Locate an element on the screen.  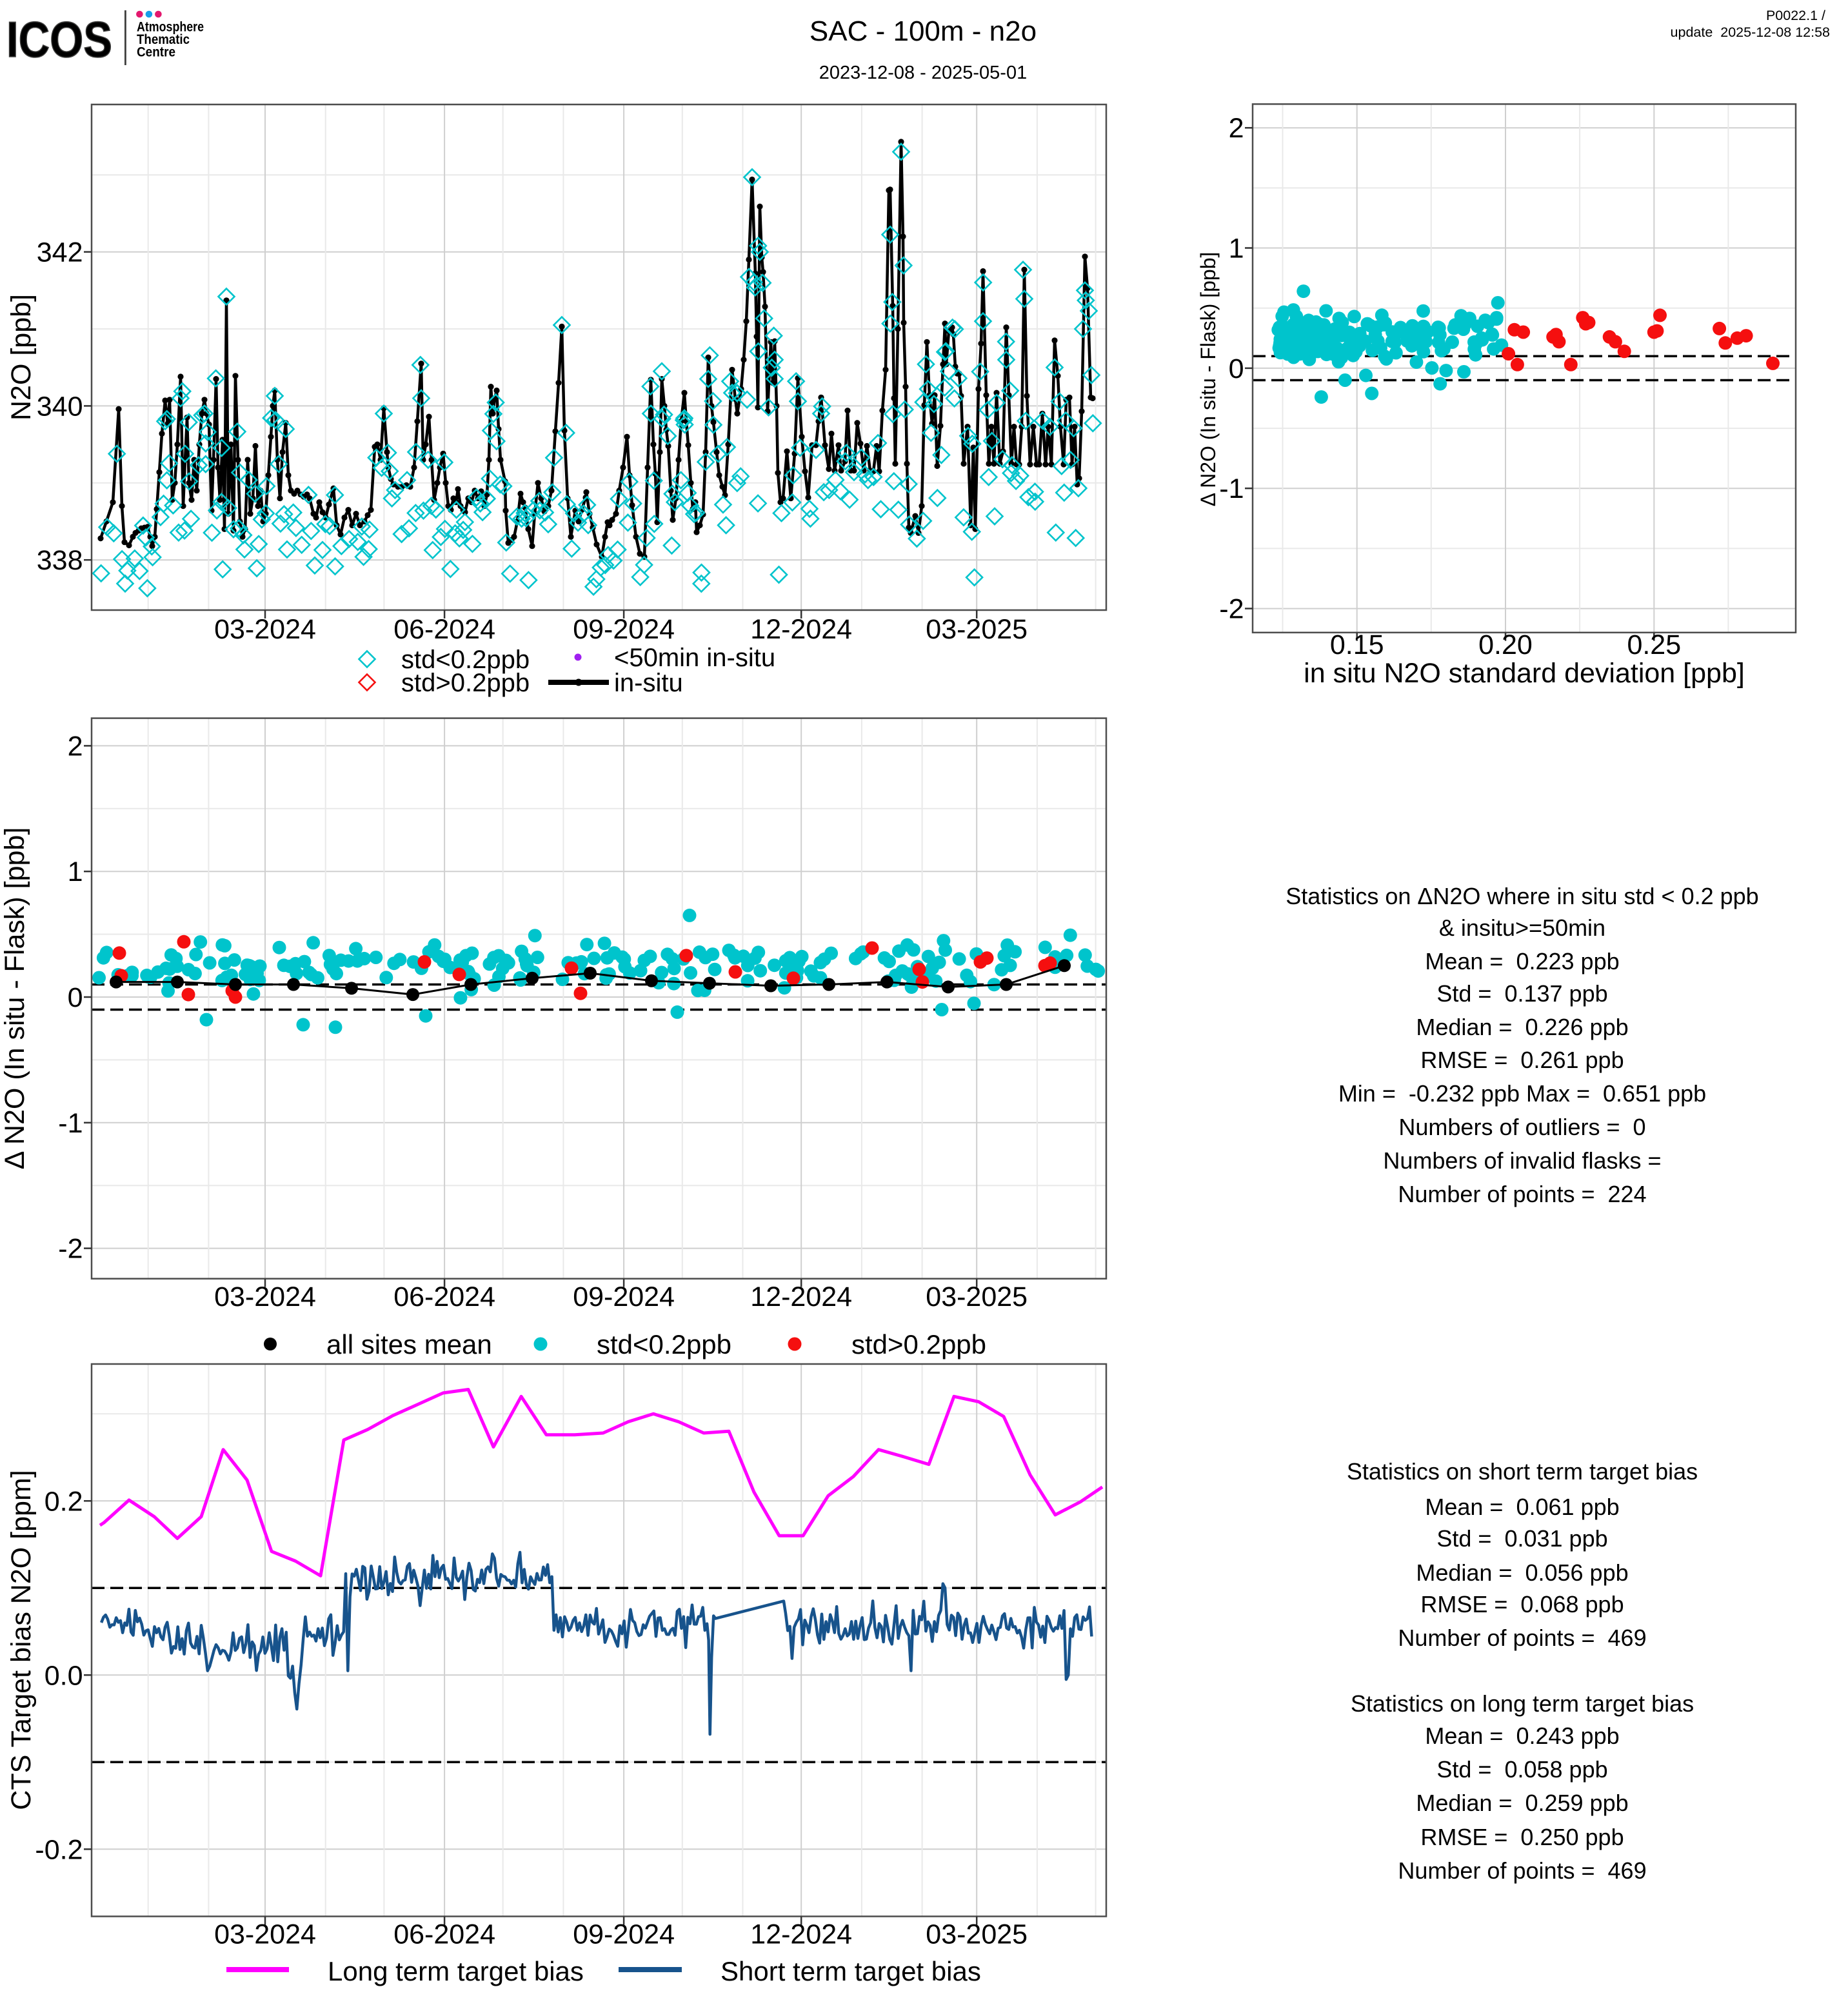
svg-text: 342 is located at coordinates (60, 253).